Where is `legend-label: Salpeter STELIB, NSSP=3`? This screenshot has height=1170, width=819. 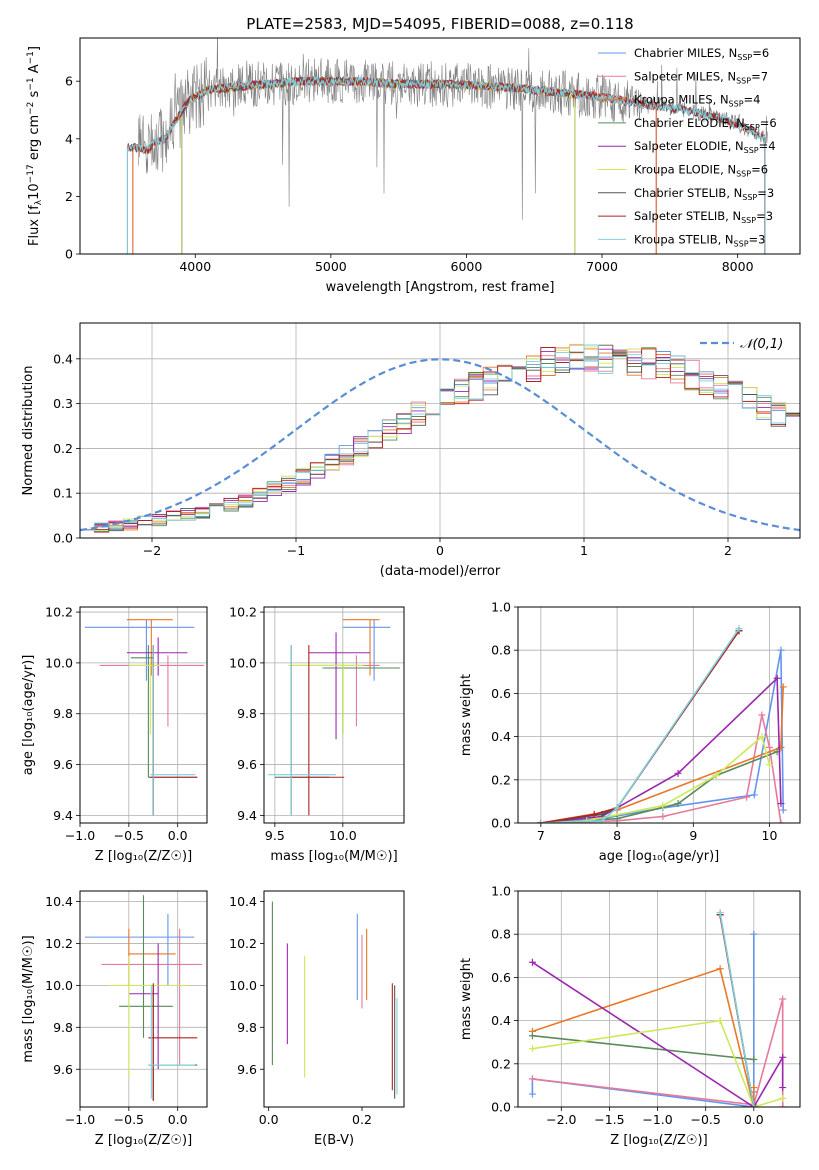 legend-label: Salpeter STELIB, NSSP=3 is located at coordinates (703, 217).